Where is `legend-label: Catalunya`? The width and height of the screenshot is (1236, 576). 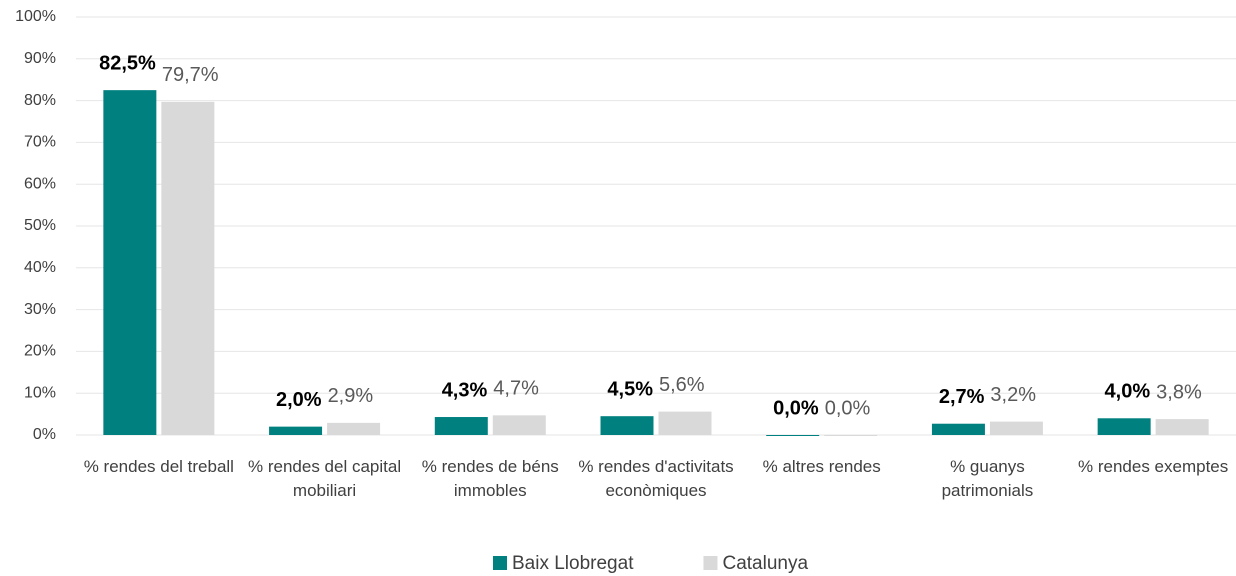 legend-label: Catalunya is located at coordinates (765, 563).